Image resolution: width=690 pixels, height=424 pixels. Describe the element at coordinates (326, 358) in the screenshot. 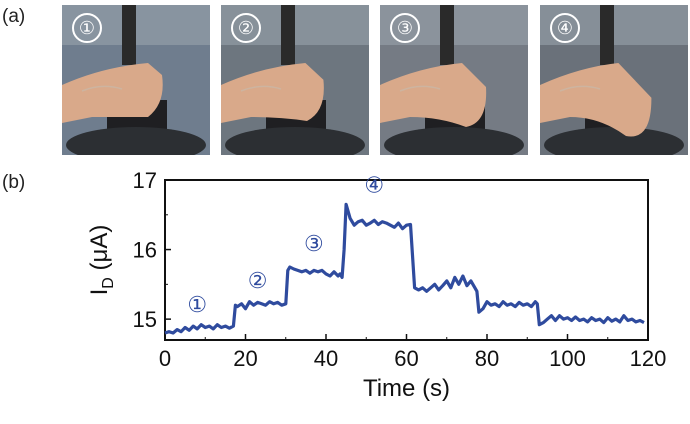

I see `x-tick-label: 40` at that location.